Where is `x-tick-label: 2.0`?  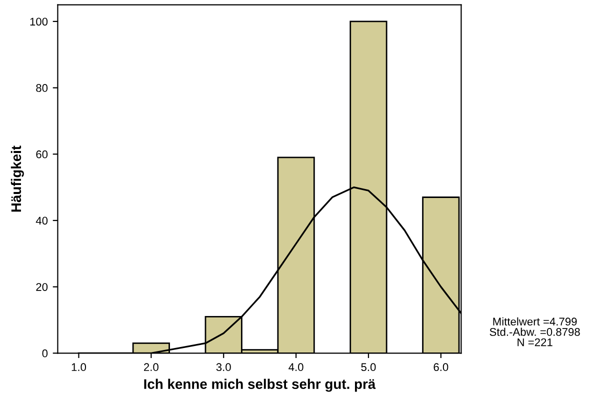 x-tick-label: 2.0 is located at coordinates (151, 367).